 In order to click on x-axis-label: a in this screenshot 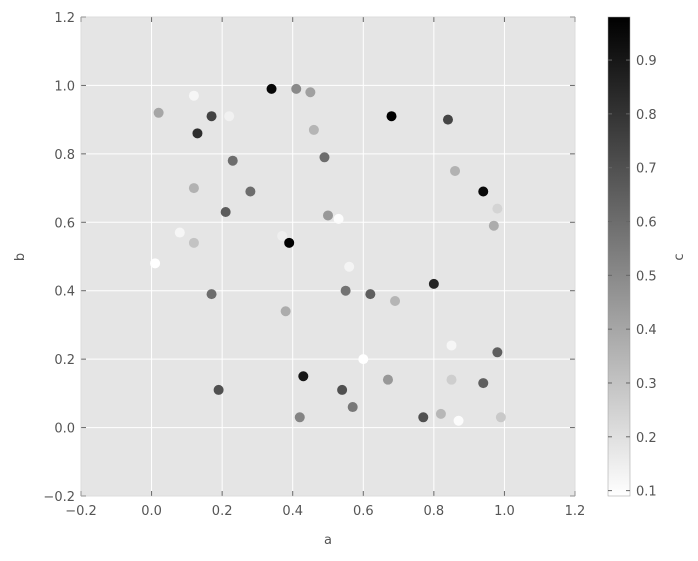, I will do `click(328, 540)`.